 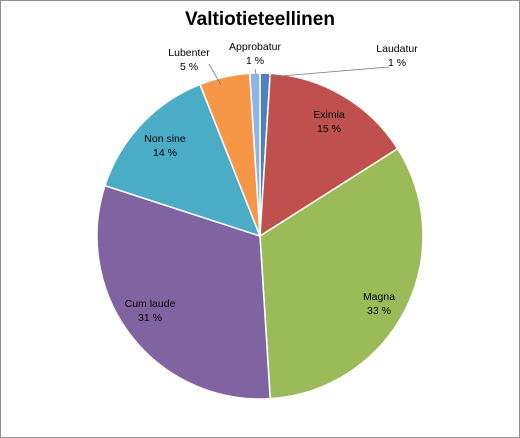 I want to click on pie-slice-eximia, so click(x=329, y=155).